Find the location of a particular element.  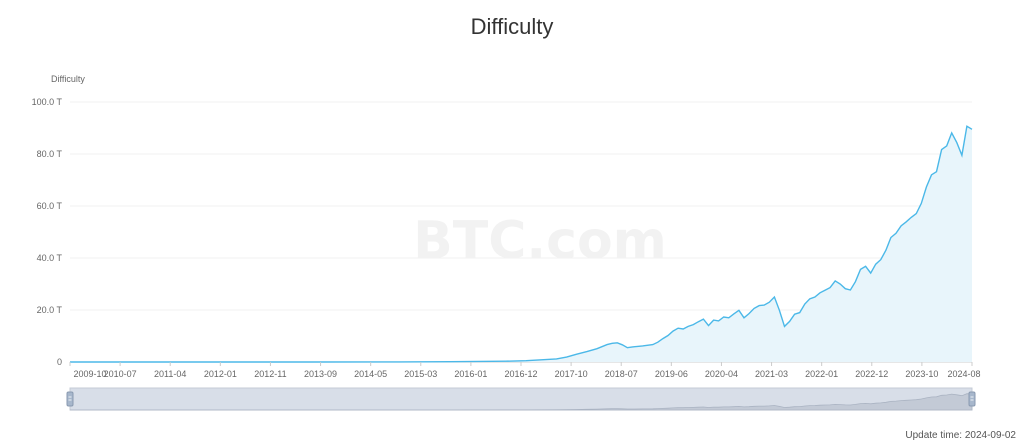

update-time-value: 2024-09-02 is located at coordinates (990, 435).